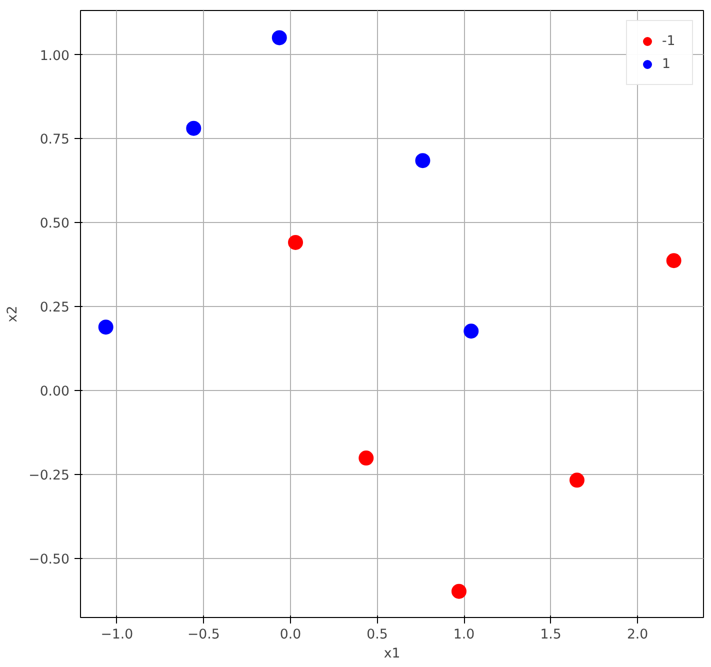  I want to click on x-tick-label: 2.0, so click(637, 635).